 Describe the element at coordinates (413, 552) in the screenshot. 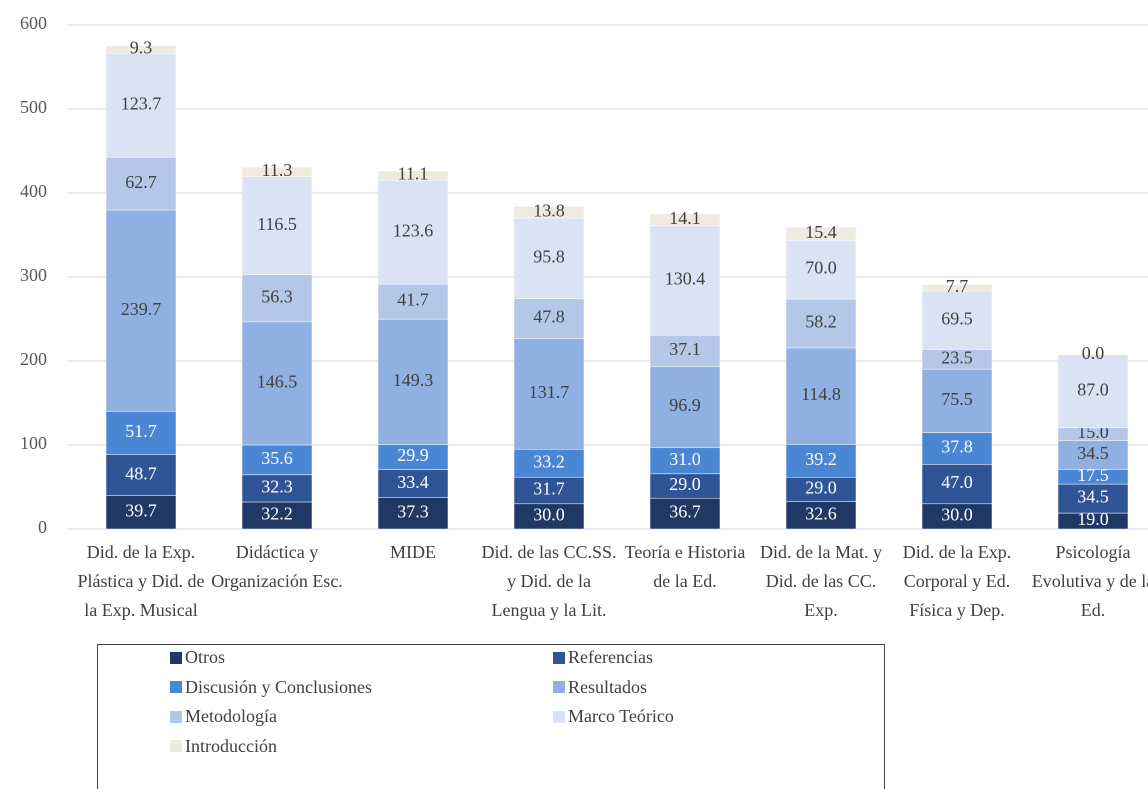

I see `x-tick-label: MIDE` at that location.